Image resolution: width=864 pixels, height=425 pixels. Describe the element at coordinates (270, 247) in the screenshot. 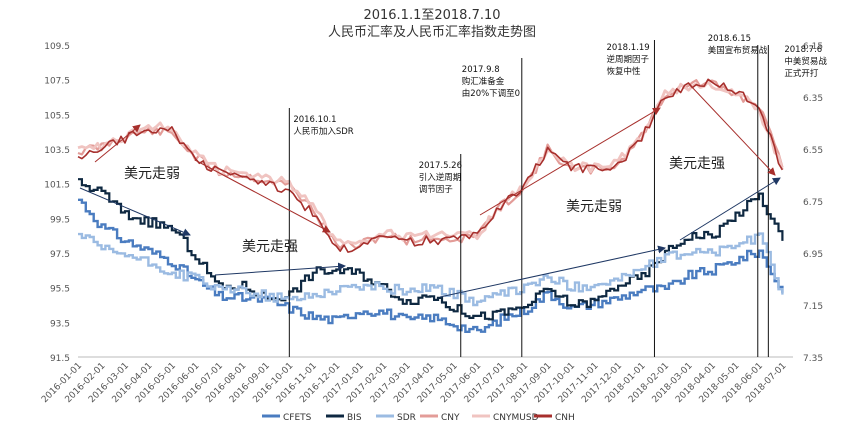

I see `annotation-usd-strong-1: 美元走强` at that location.